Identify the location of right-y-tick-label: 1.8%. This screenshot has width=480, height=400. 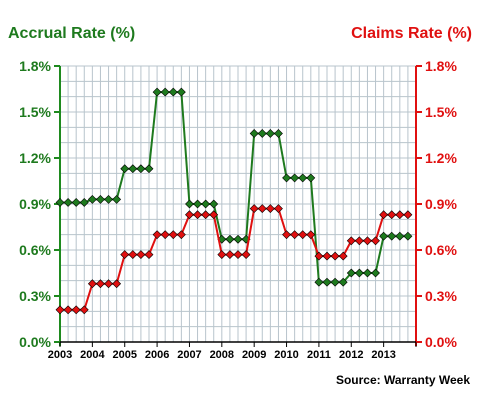
(441, 66).